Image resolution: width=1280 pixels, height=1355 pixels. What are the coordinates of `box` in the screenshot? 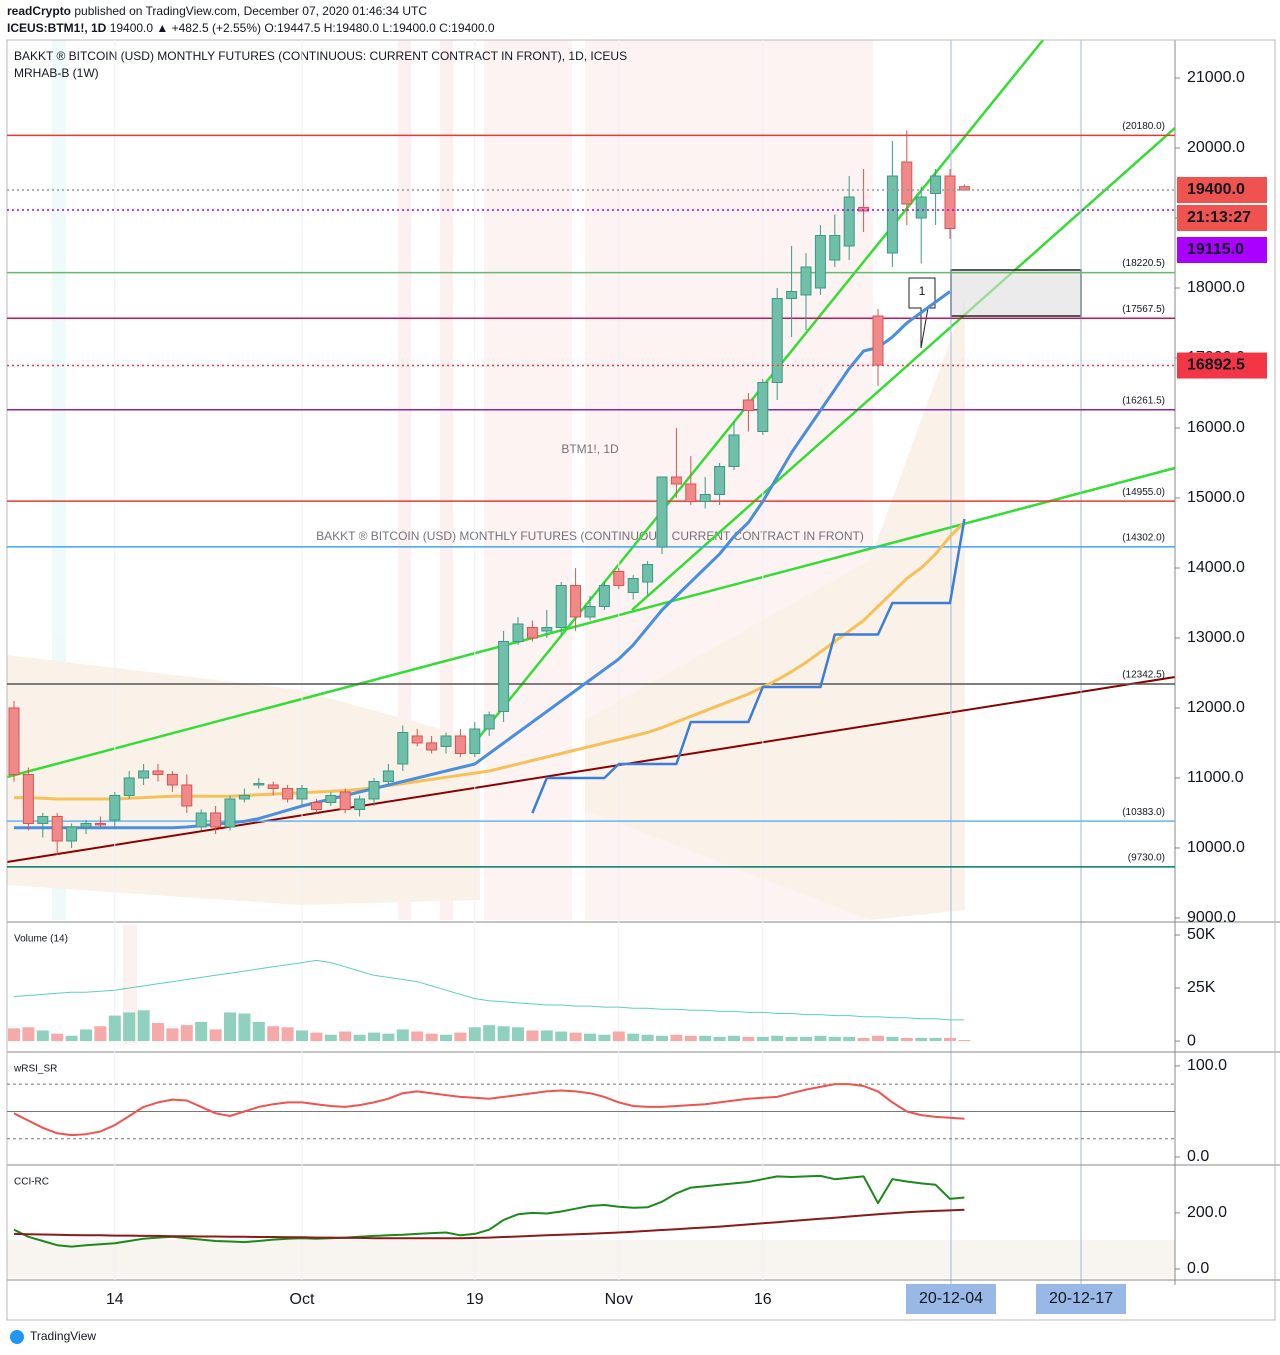 It's located at (1016, 293).